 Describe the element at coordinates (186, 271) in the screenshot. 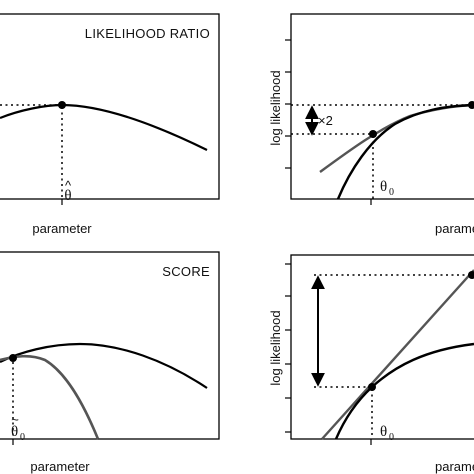

I see `panel-title: SCORE` at that location.